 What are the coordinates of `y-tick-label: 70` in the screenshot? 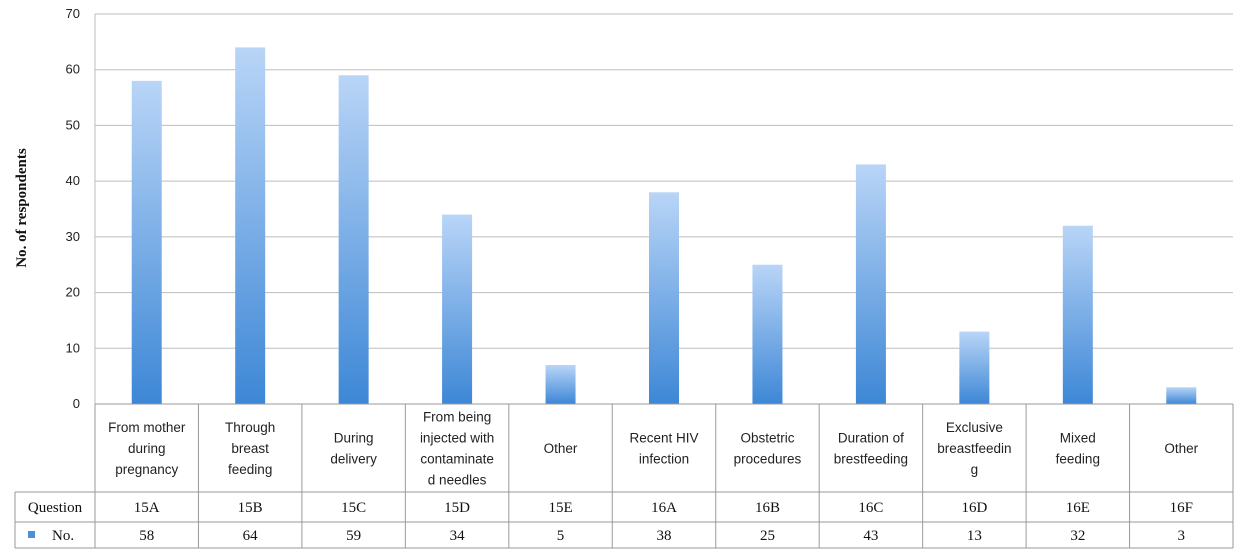 It's located at (73, 13).